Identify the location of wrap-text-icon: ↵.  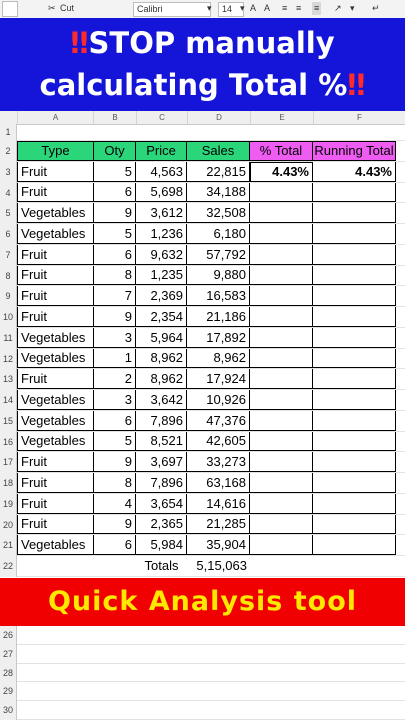
(376, 8).